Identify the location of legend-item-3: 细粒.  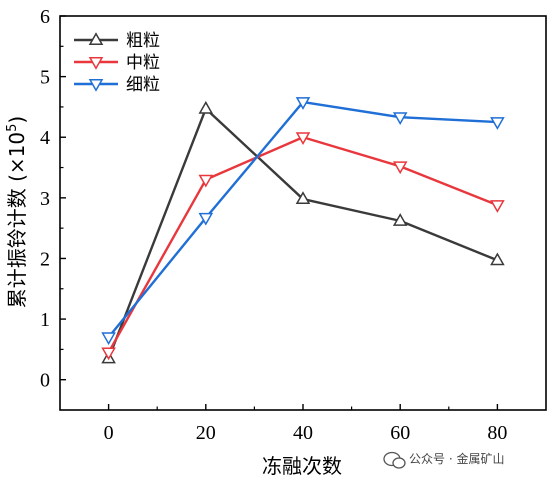
(117, 85).